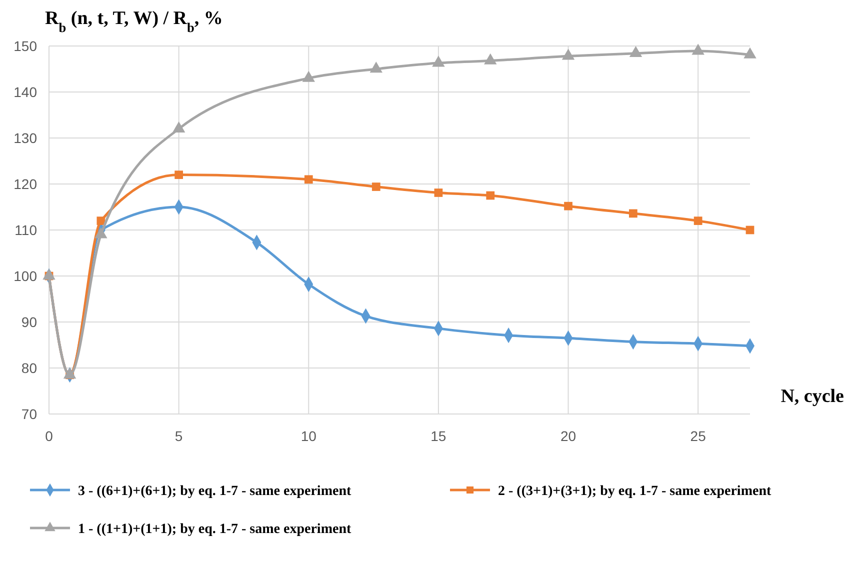  What do you see at coordinates (26, 184) in the screenshot?
I see `y-tick-label: 120` at bounding box center [26, 184].